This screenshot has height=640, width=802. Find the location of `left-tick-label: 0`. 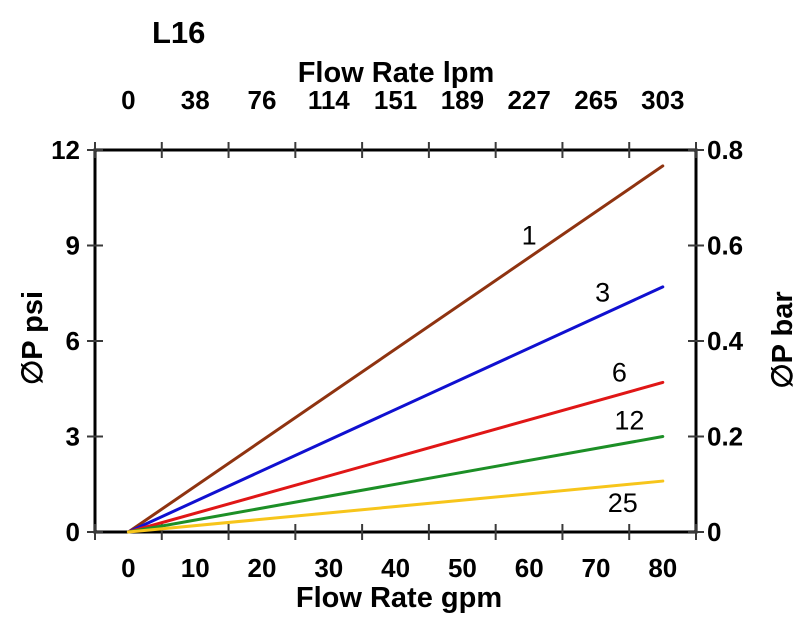

left-tick-label: 0 is located at coordinates (73, 532).